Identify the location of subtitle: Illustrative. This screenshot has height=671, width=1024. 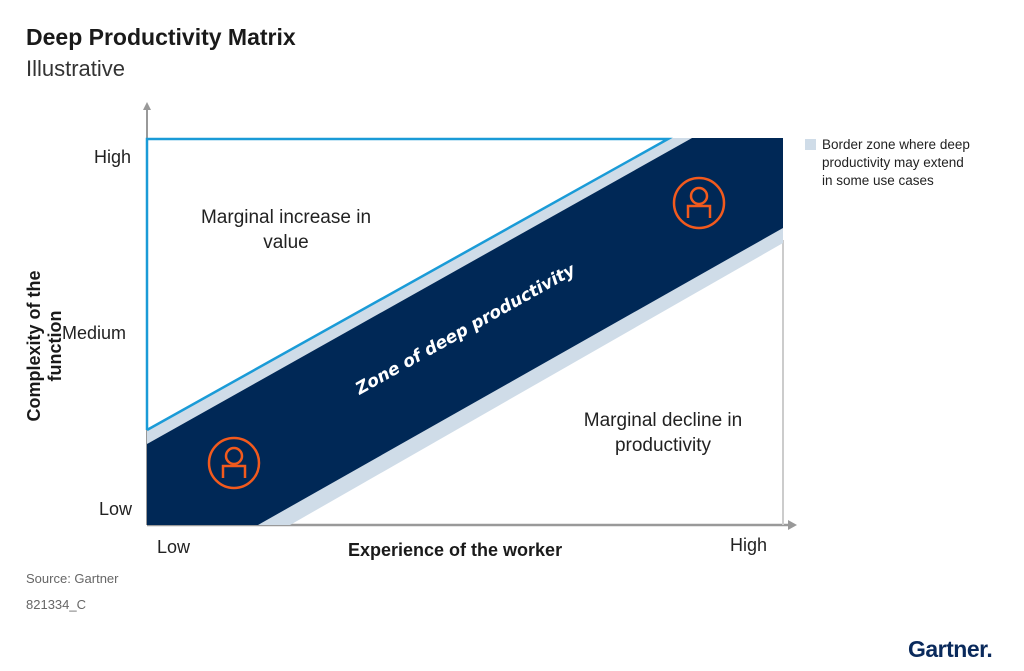
(76, 68).